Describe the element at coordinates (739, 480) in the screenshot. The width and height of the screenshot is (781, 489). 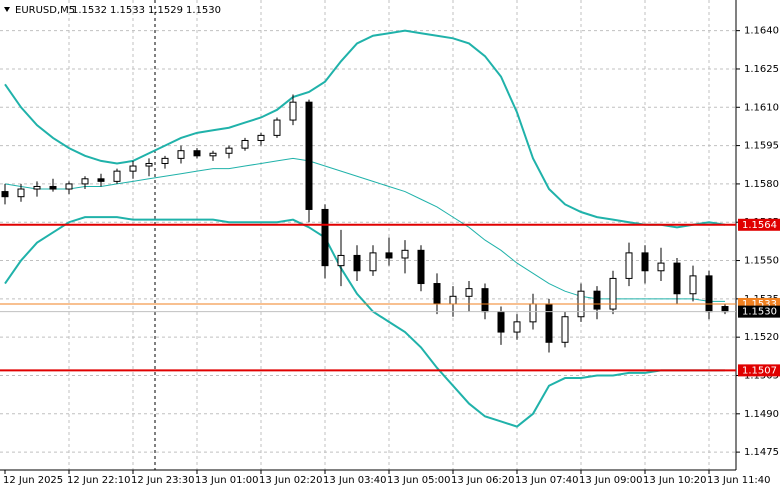
I see `x-tick-label: 13 Jun 11:40` at that location.